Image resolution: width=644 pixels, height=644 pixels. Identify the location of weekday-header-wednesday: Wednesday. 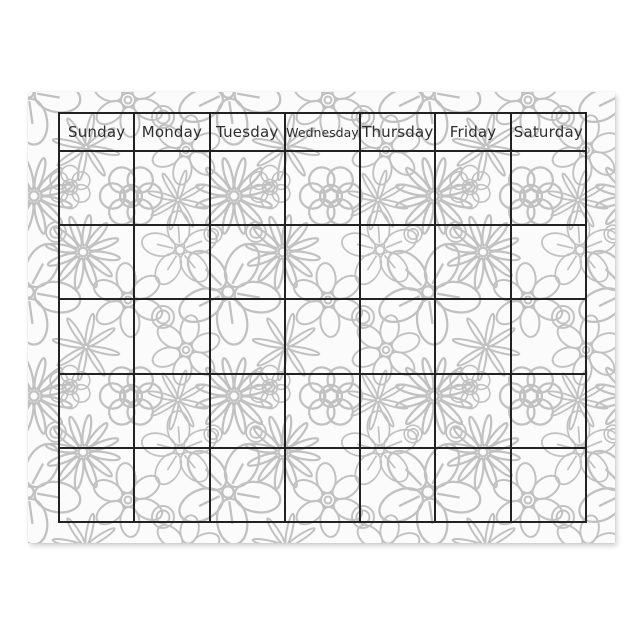
(322, 132).